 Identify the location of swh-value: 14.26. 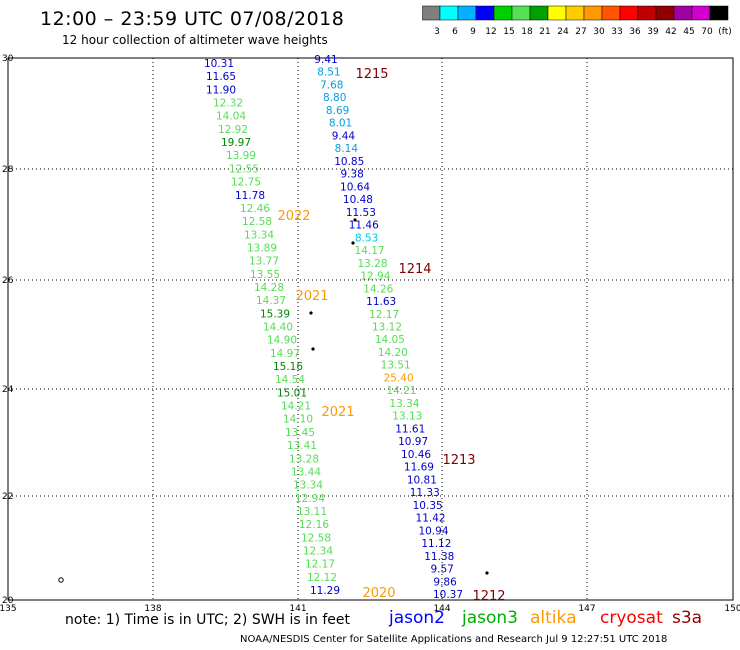
(378, 289).